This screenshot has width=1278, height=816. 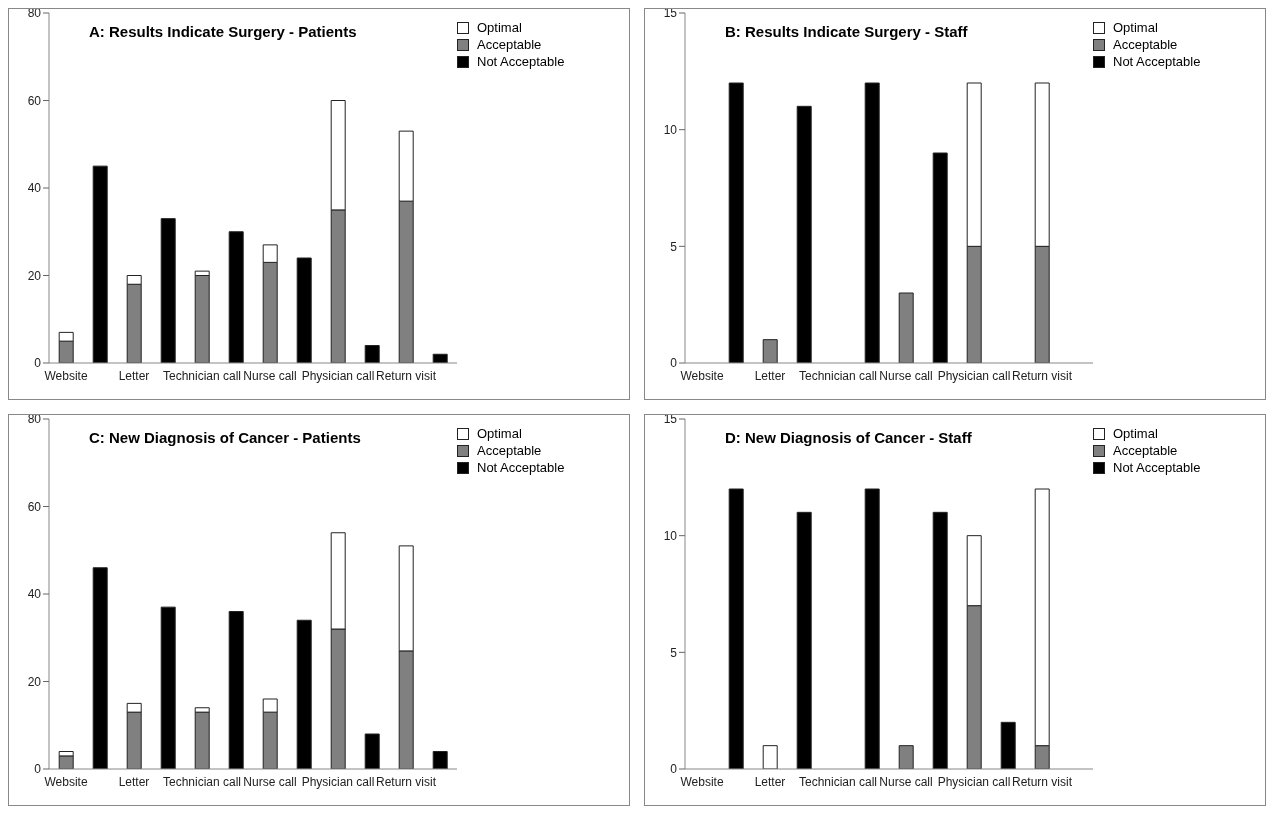 I want to click on text: A: Results Indicate Surgery - Patients, so click(x=223, y=31).